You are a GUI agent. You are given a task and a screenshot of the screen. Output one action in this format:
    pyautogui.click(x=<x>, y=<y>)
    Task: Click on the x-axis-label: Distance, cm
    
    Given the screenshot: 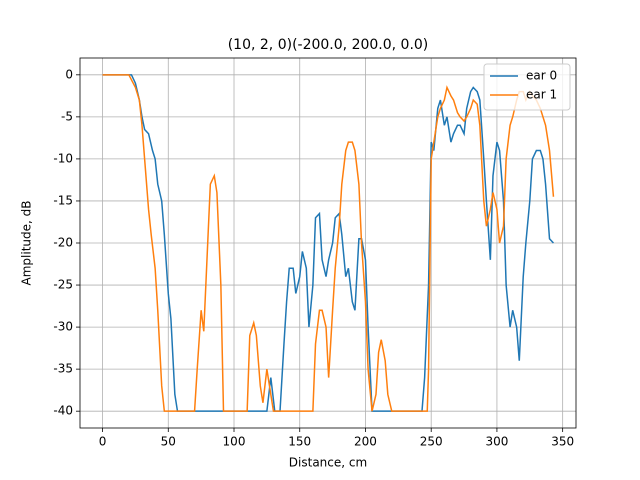 What is the action you would take?
    pyautogui.click(x=328, y=463)
    